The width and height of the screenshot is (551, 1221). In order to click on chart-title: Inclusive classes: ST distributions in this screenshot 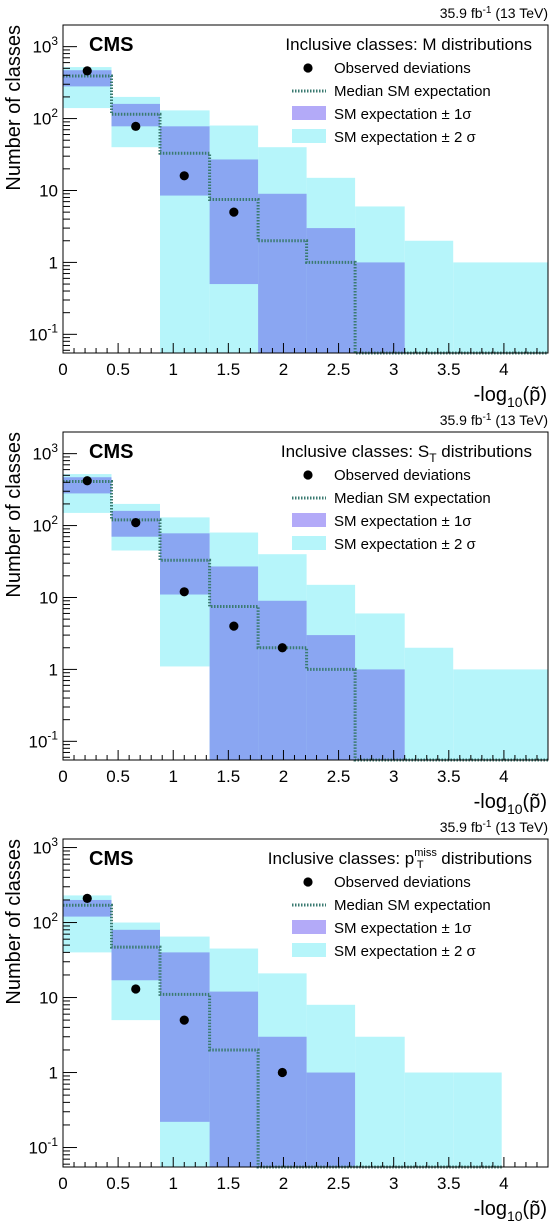, I will do `click(406, 453)`.